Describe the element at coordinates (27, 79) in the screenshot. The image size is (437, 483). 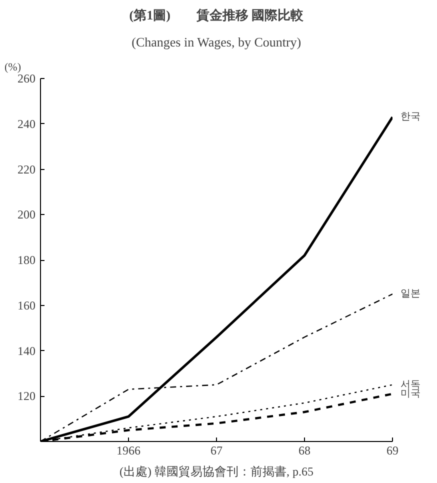
I see `y-tick-label: 260` at that location.